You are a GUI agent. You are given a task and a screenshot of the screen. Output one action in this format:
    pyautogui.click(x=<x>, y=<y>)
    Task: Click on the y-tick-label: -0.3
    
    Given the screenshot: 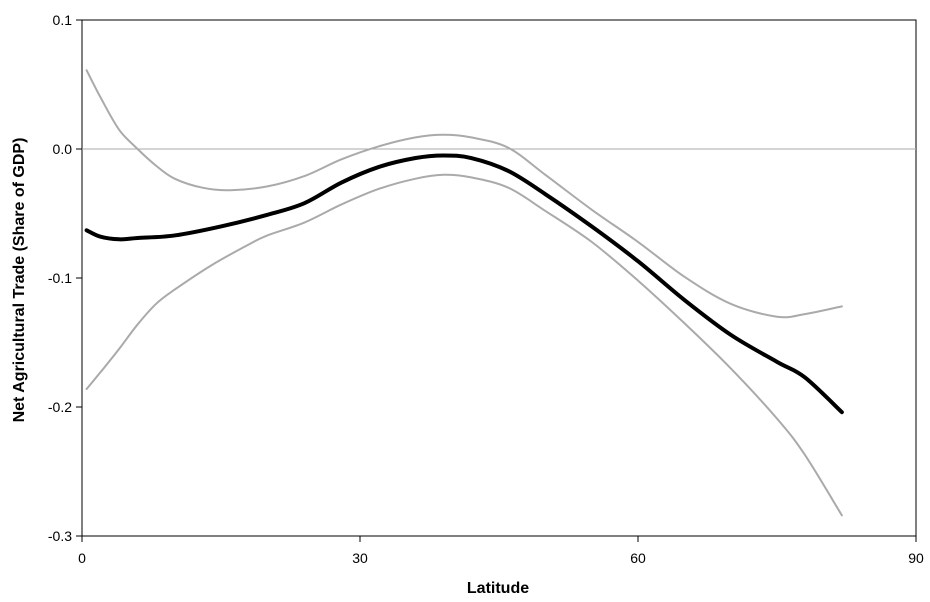 What is the action you would take?
    pyautogui.click(x=60, y=536)
    